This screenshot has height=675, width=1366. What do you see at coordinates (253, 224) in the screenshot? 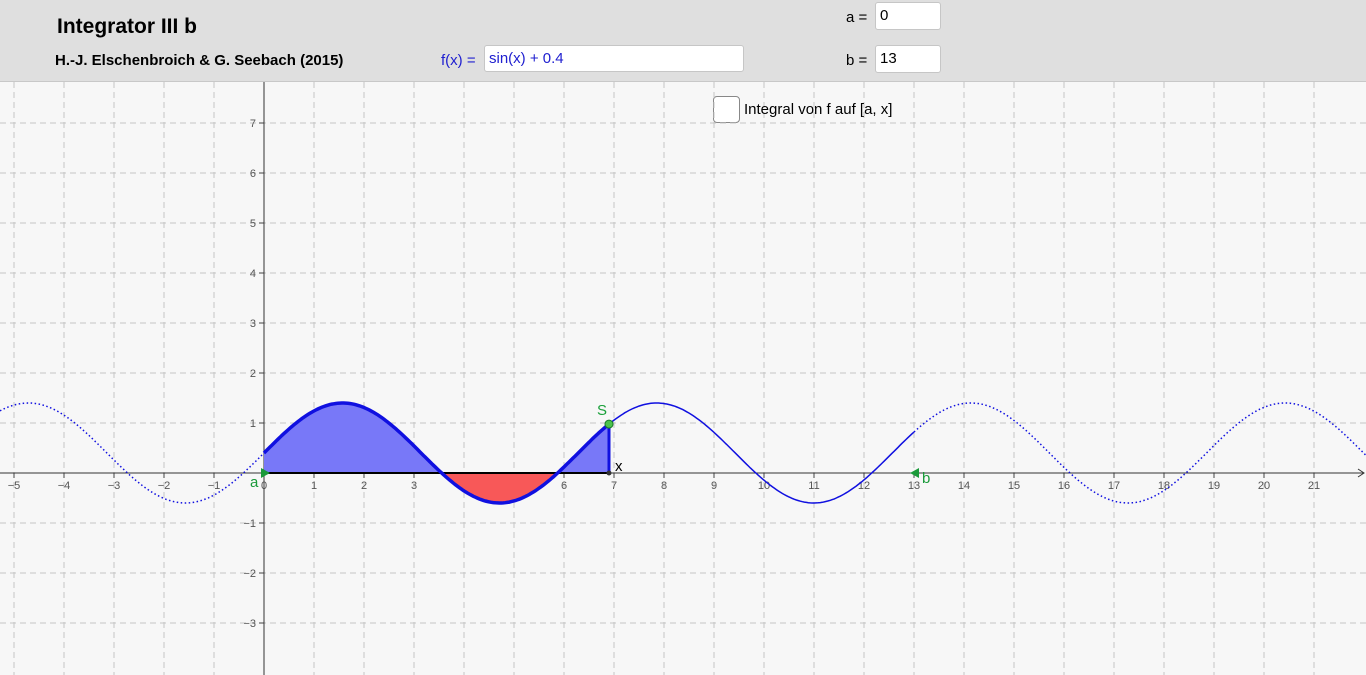
I see `y-tick-label: 5` at bounding box center [253, 224].